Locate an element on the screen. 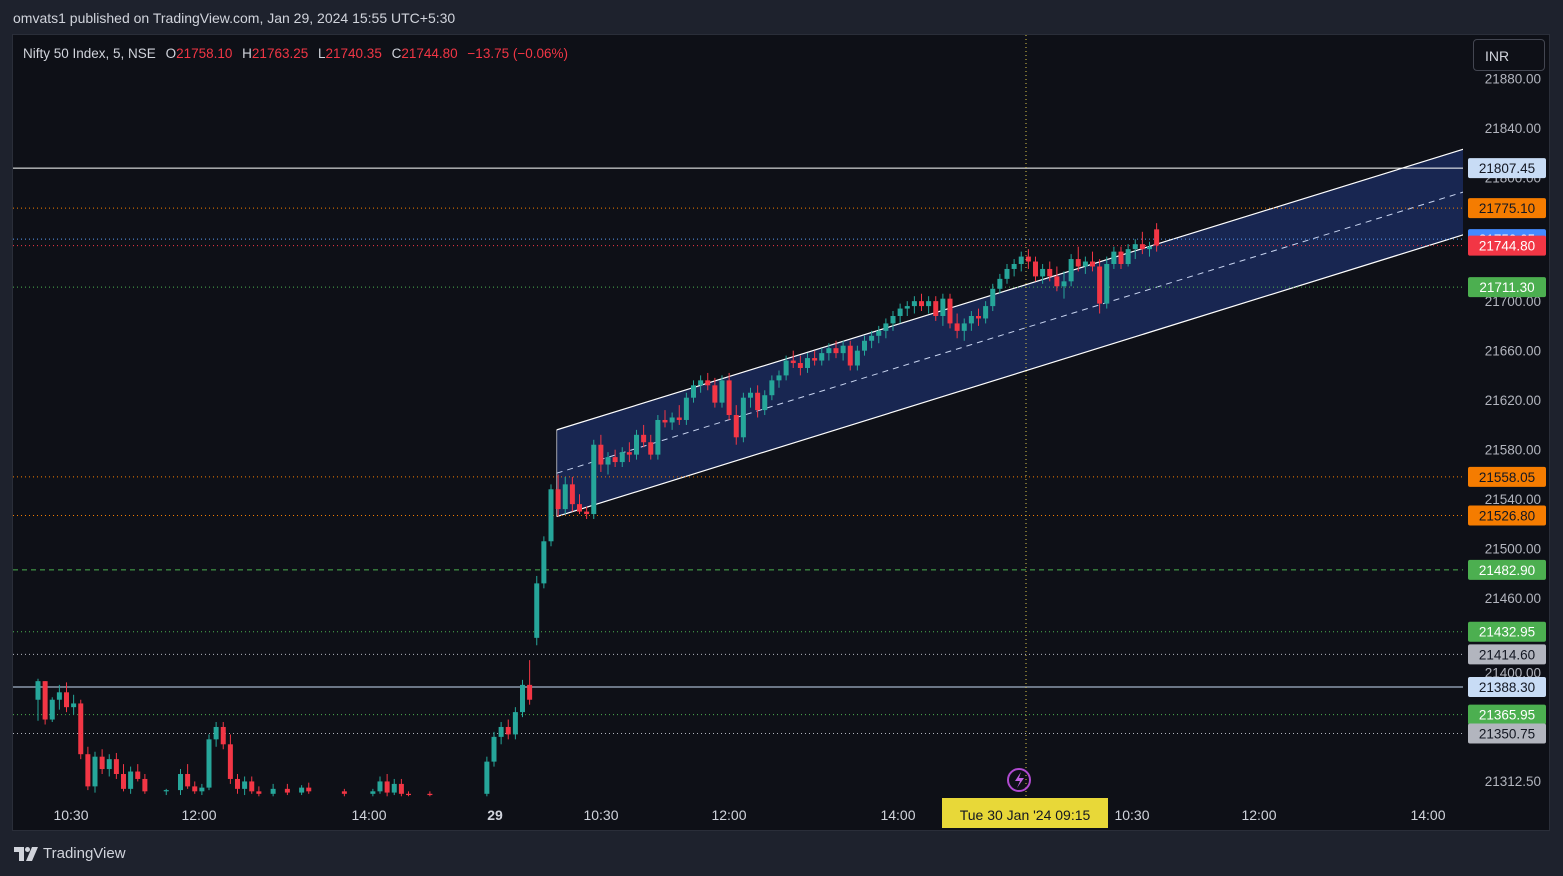 Image resolution: width=1563 pixels, height=876 pixels. low-label: L is located at coordinates (322, 53).